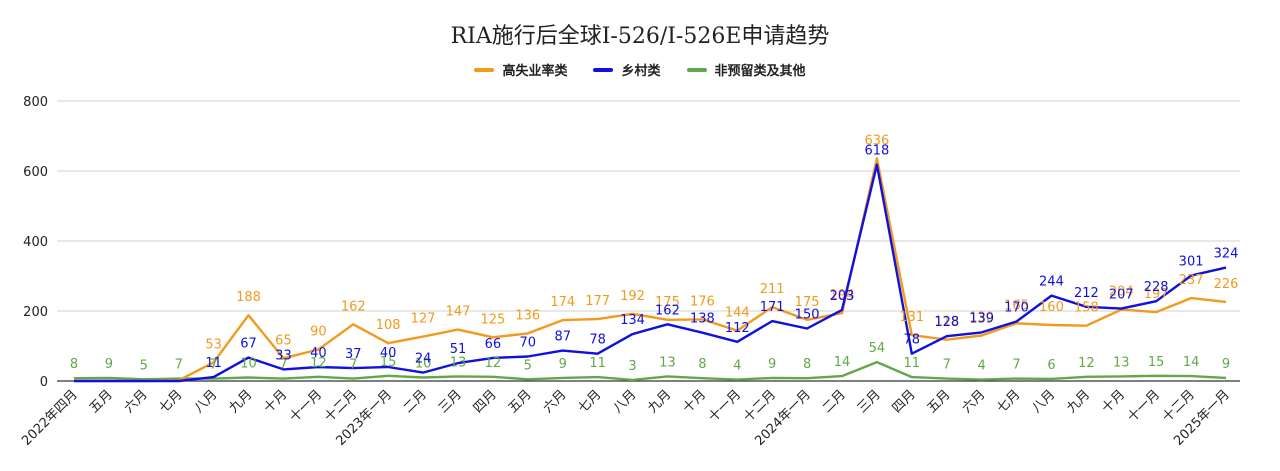 The width and height of the screenshot is (1280, 471). What do you see at coordinates (640, 36) in the screenshot?
I see `chart-title: RIA施行后全球I-526/I-526E申请趋势` at bounding box center [640, 36].